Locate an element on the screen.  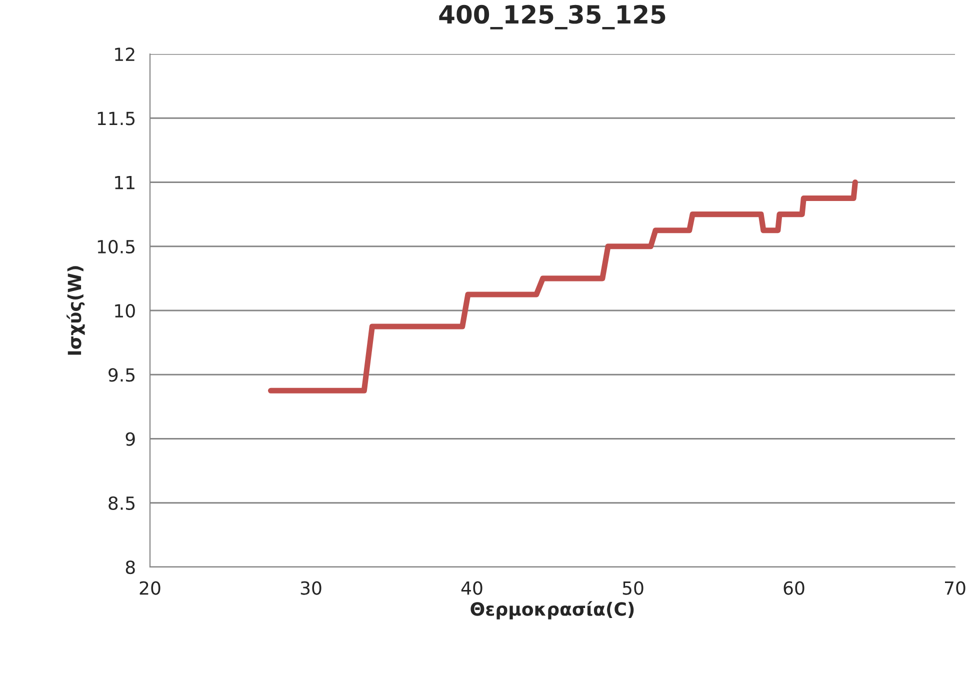
y-tick-label: 11.5 is located at coordinates (116, 119).